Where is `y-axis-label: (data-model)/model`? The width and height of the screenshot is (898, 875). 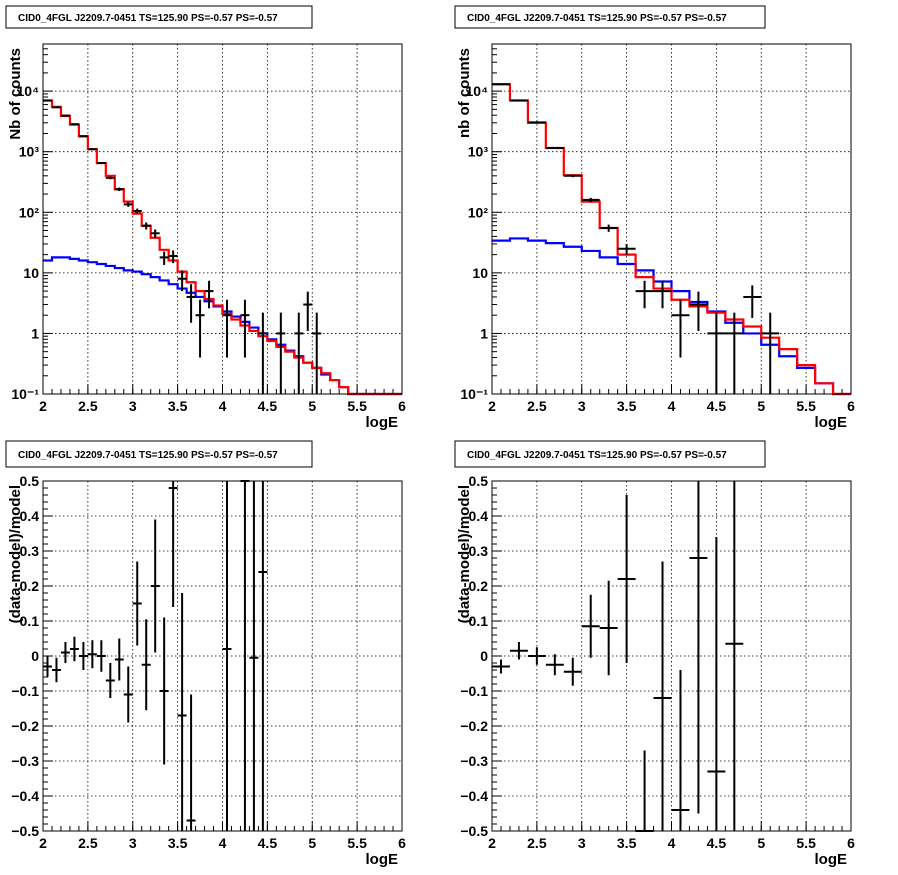
y-axis-label: (data-model)/model is located at coordinates (15, 554).